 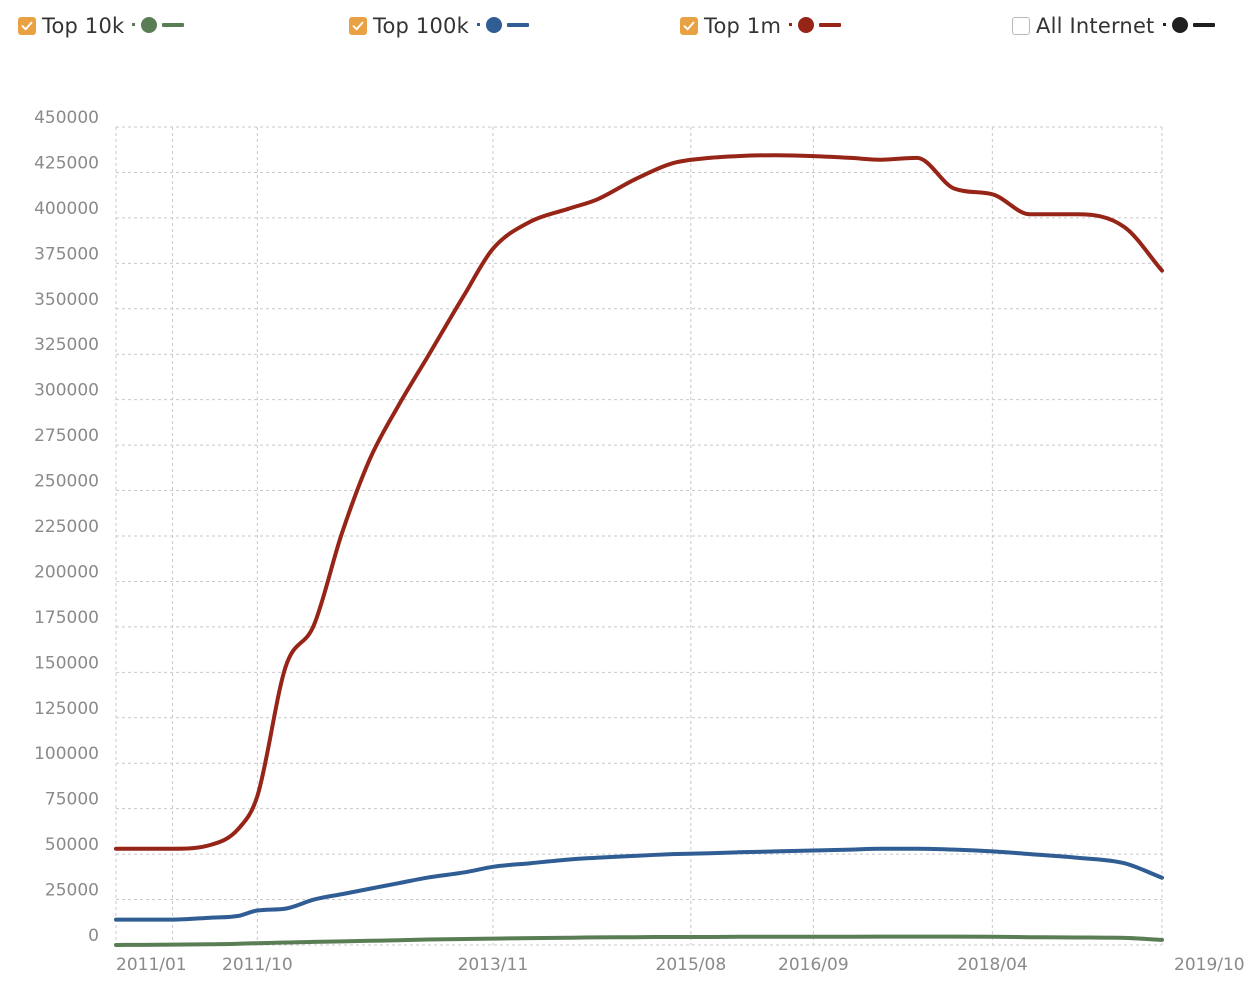 What do you see at coordinates (626, 28) in the screenshot?
I see `chart-legend: Top 10k Top 100k Top 1m All Internet` at bounding box center [626, 28].